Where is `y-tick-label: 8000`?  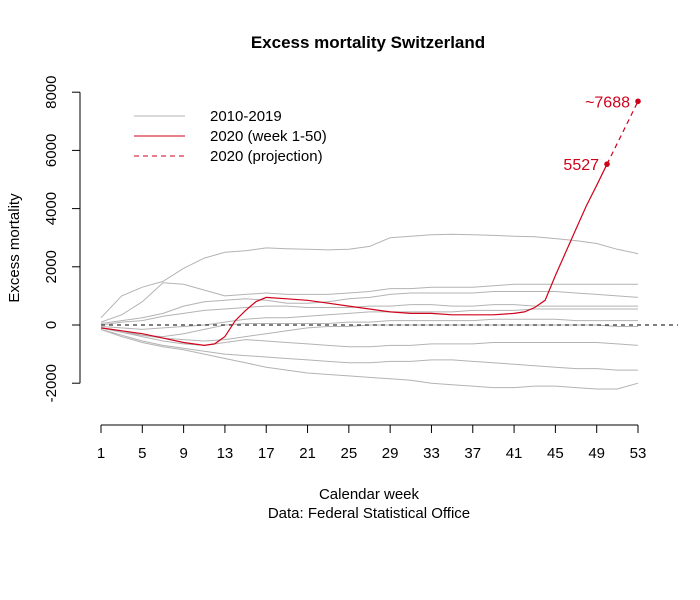
y-tick-label: 8000 is located at coordinates (51, 92).